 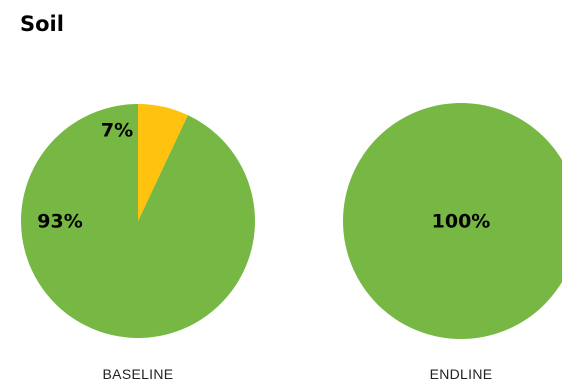 I want to click on category-label-endline: ENDLINE, so click(x=461, y=374).